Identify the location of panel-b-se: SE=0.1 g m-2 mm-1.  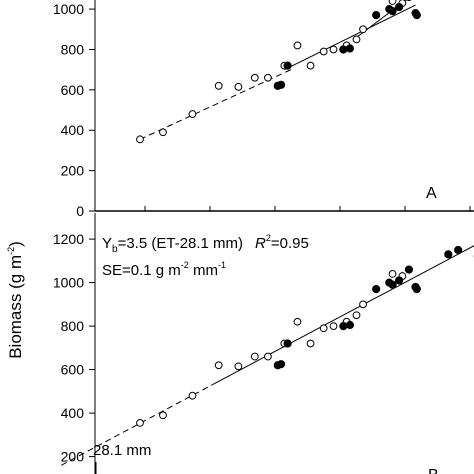
(164, 269).